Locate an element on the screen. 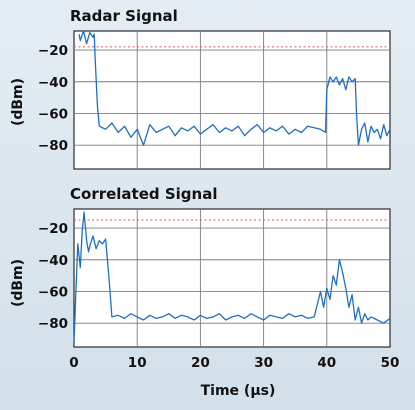  correlated-y-tick-80: −80 is located at coordinates (53, 324).